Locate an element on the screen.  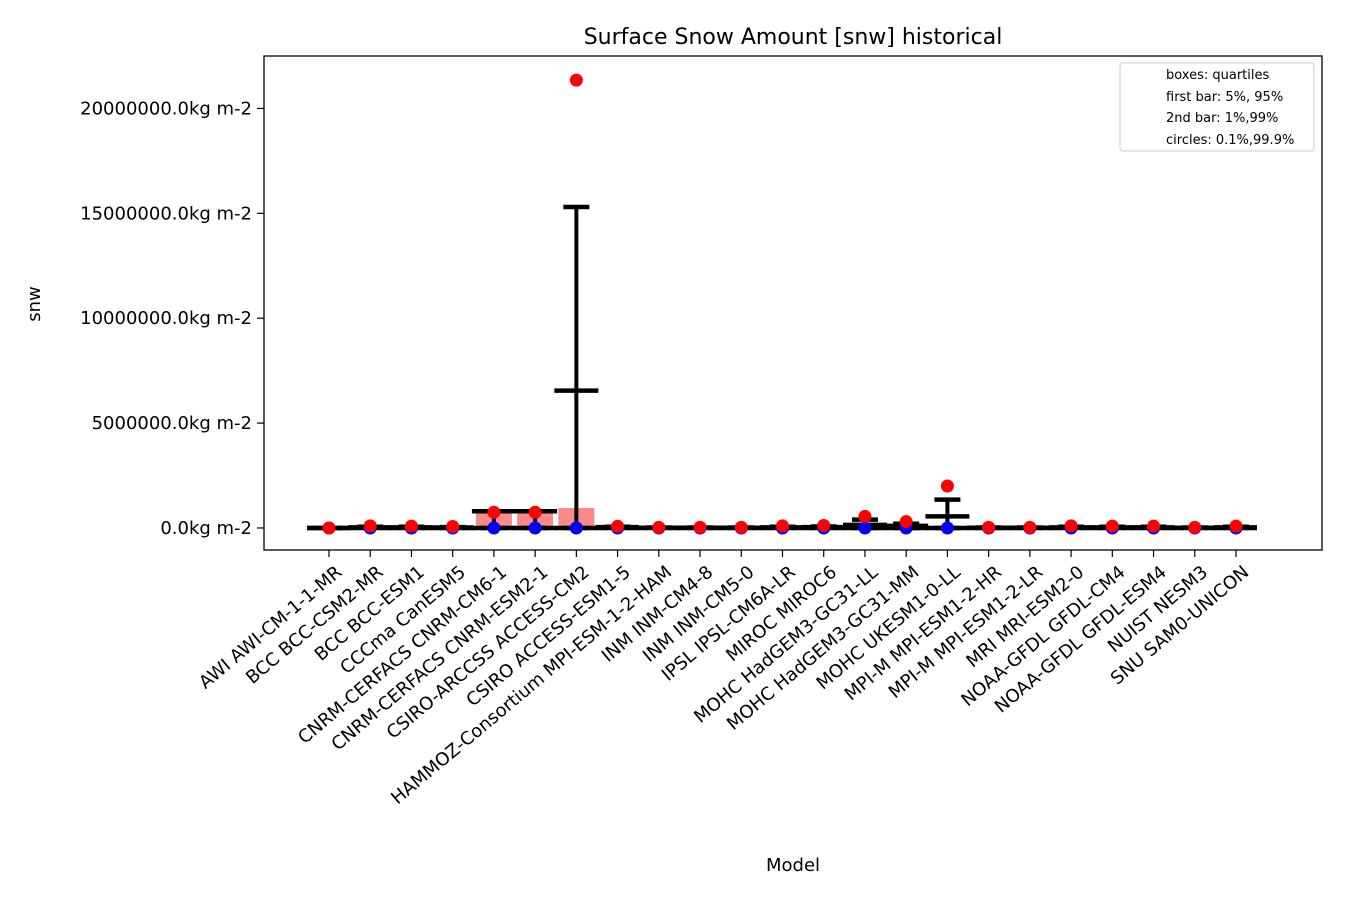
y-tick-label: 5000000.0kg m-2 is located at coordinates (172, 423).